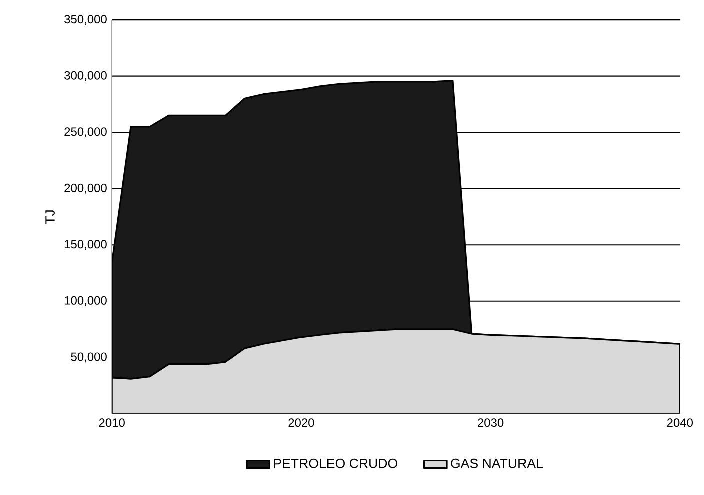  I want to click on y-tick-label: 100,000, so click(86, 301).